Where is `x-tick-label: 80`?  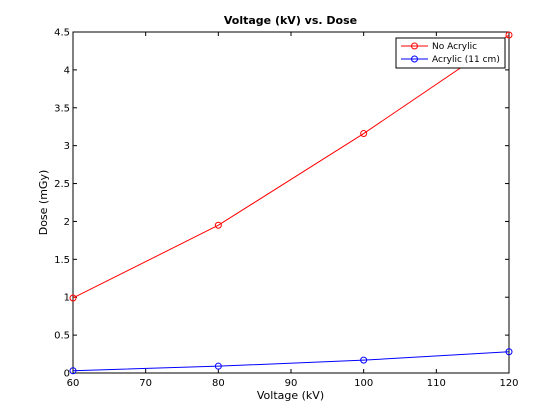
x-tick-label: 80 is located at coordinates (218, 383).